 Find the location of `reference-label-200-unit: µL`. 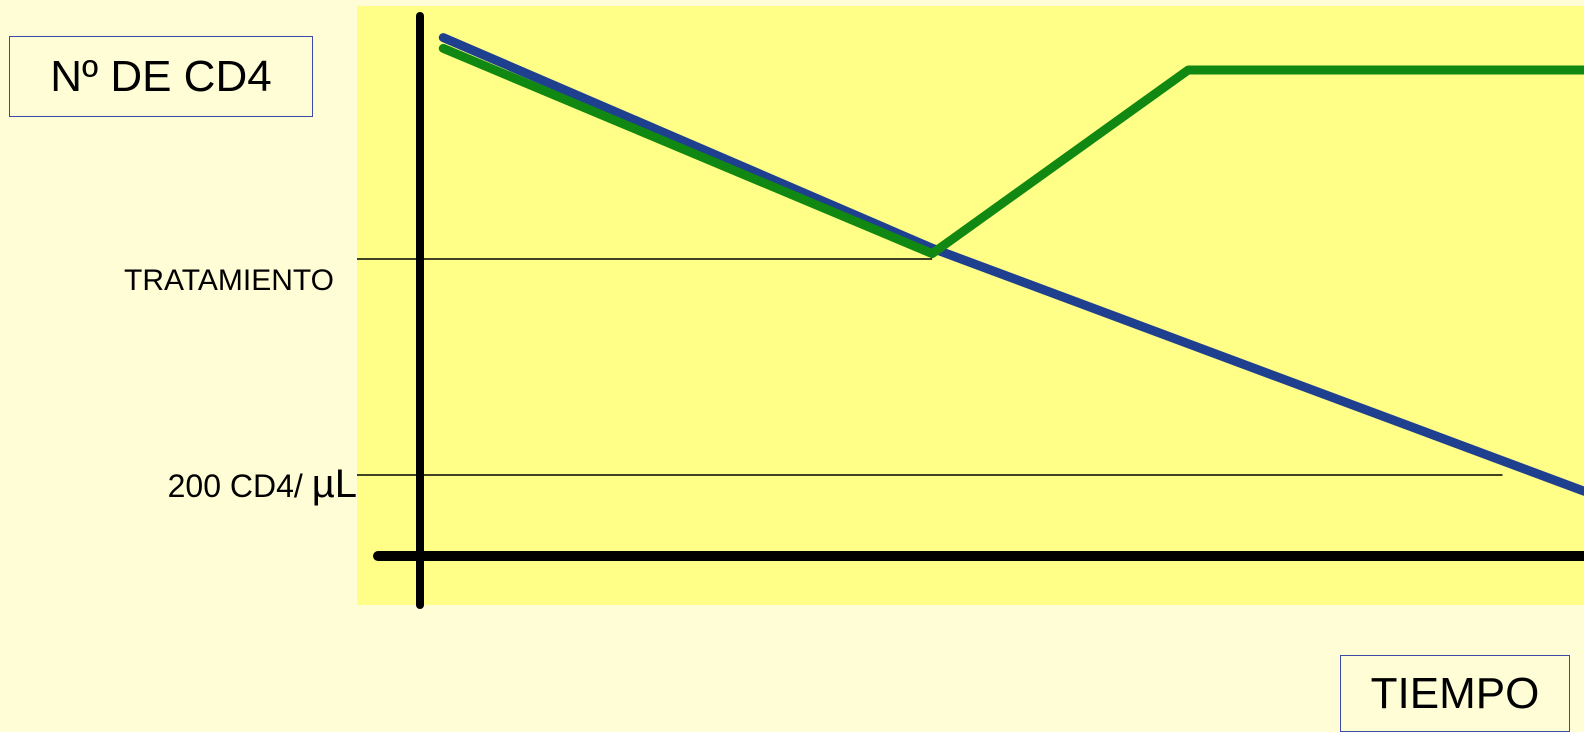

reference-label-200-unit: µL is located at coordinates (334, 484).